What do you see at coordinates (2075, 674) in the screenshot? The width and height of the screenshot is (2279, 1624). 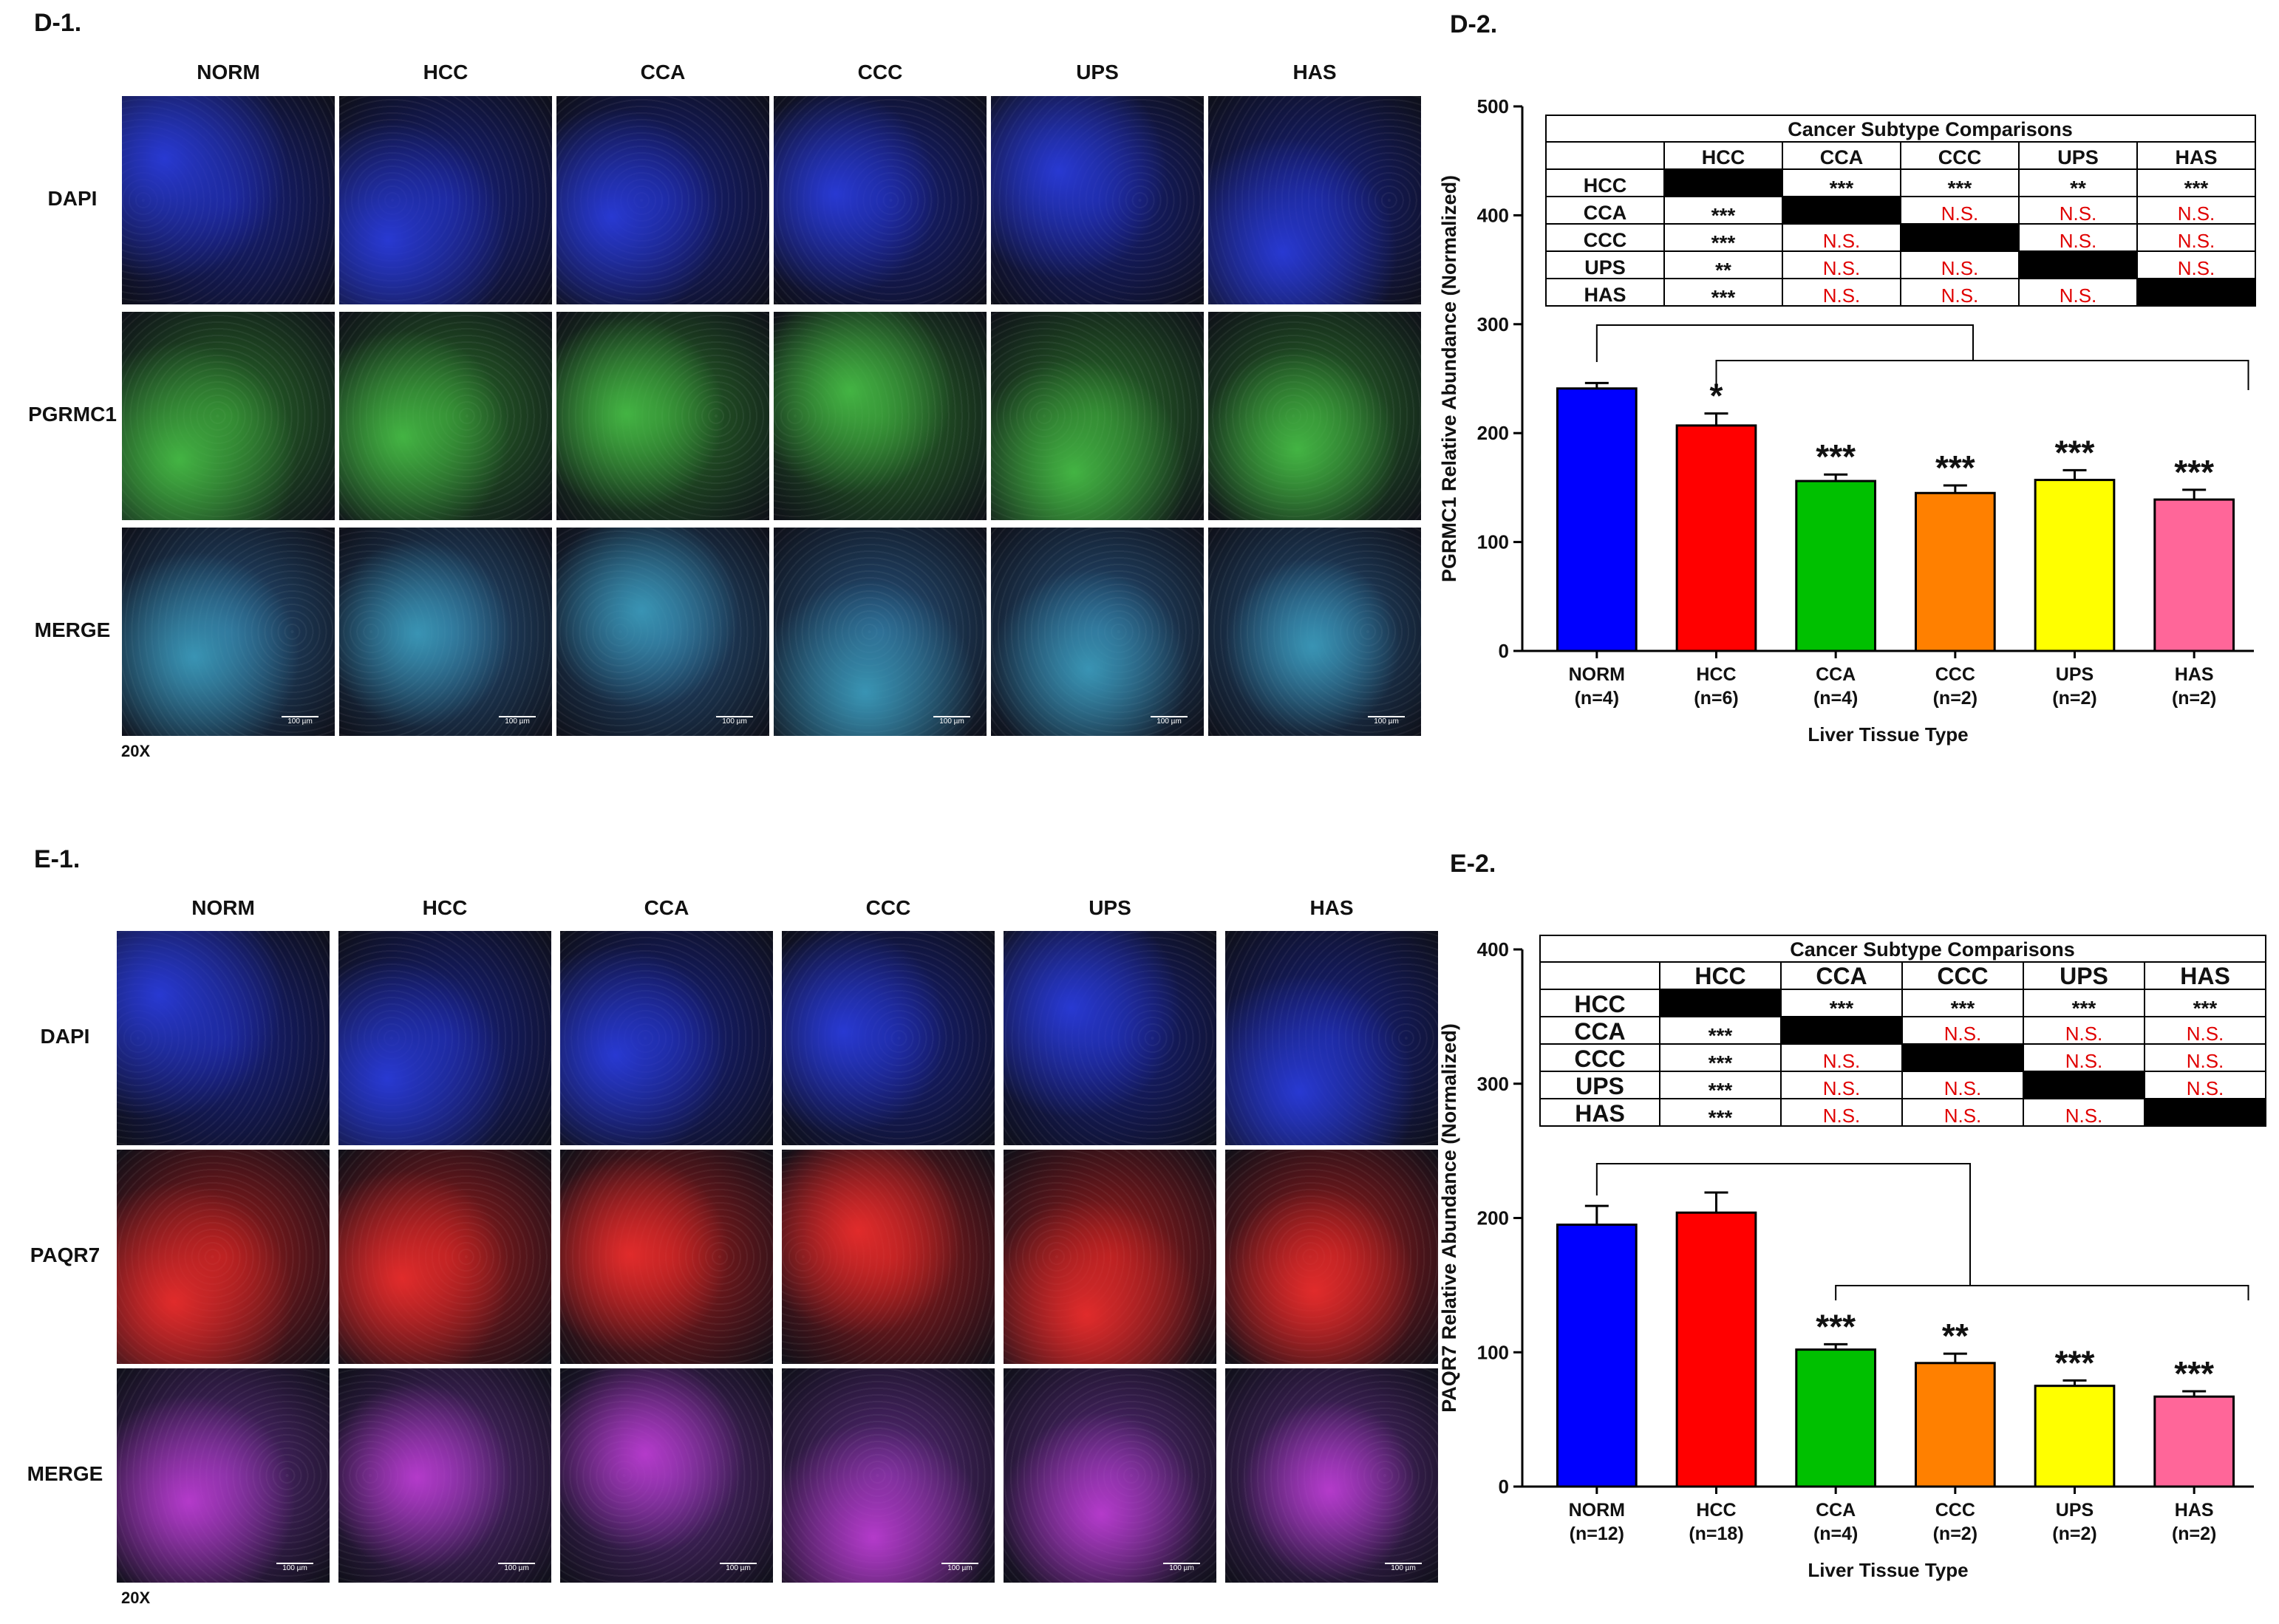 I see `x-tick-label-ups: UPS` at bounding box center [2075, 674].